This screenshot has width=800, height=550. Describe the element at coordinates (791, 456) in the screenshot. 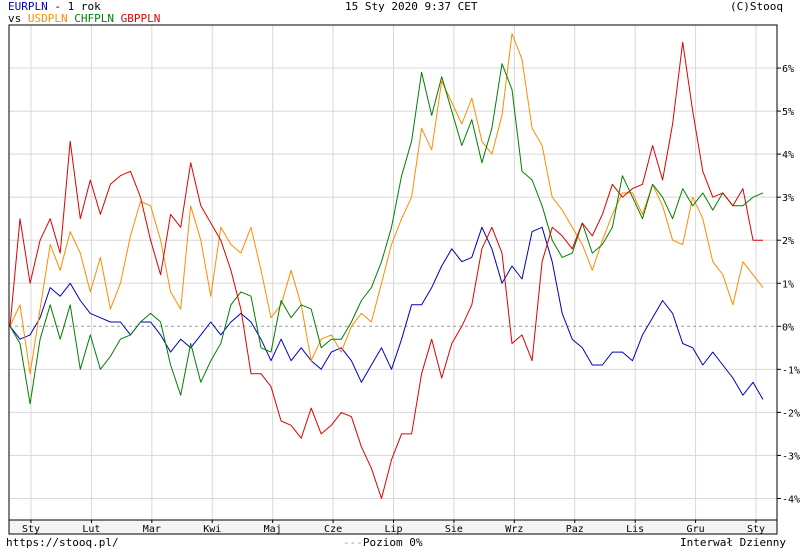

I see `y-tick-label: -3%` at that location.